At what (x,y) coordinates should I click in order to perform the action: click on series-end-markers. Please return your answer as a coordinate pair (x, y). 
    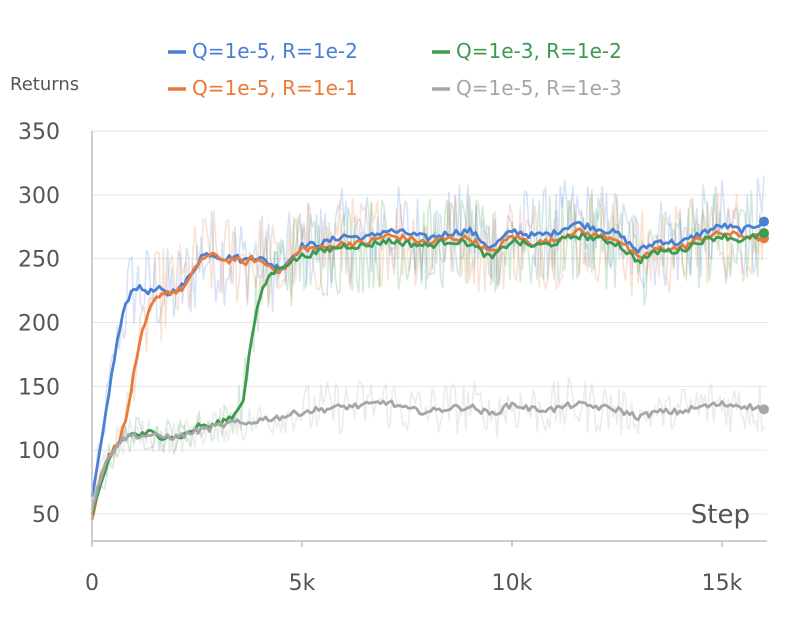
    Looking at the image, I should click on (764, 315).